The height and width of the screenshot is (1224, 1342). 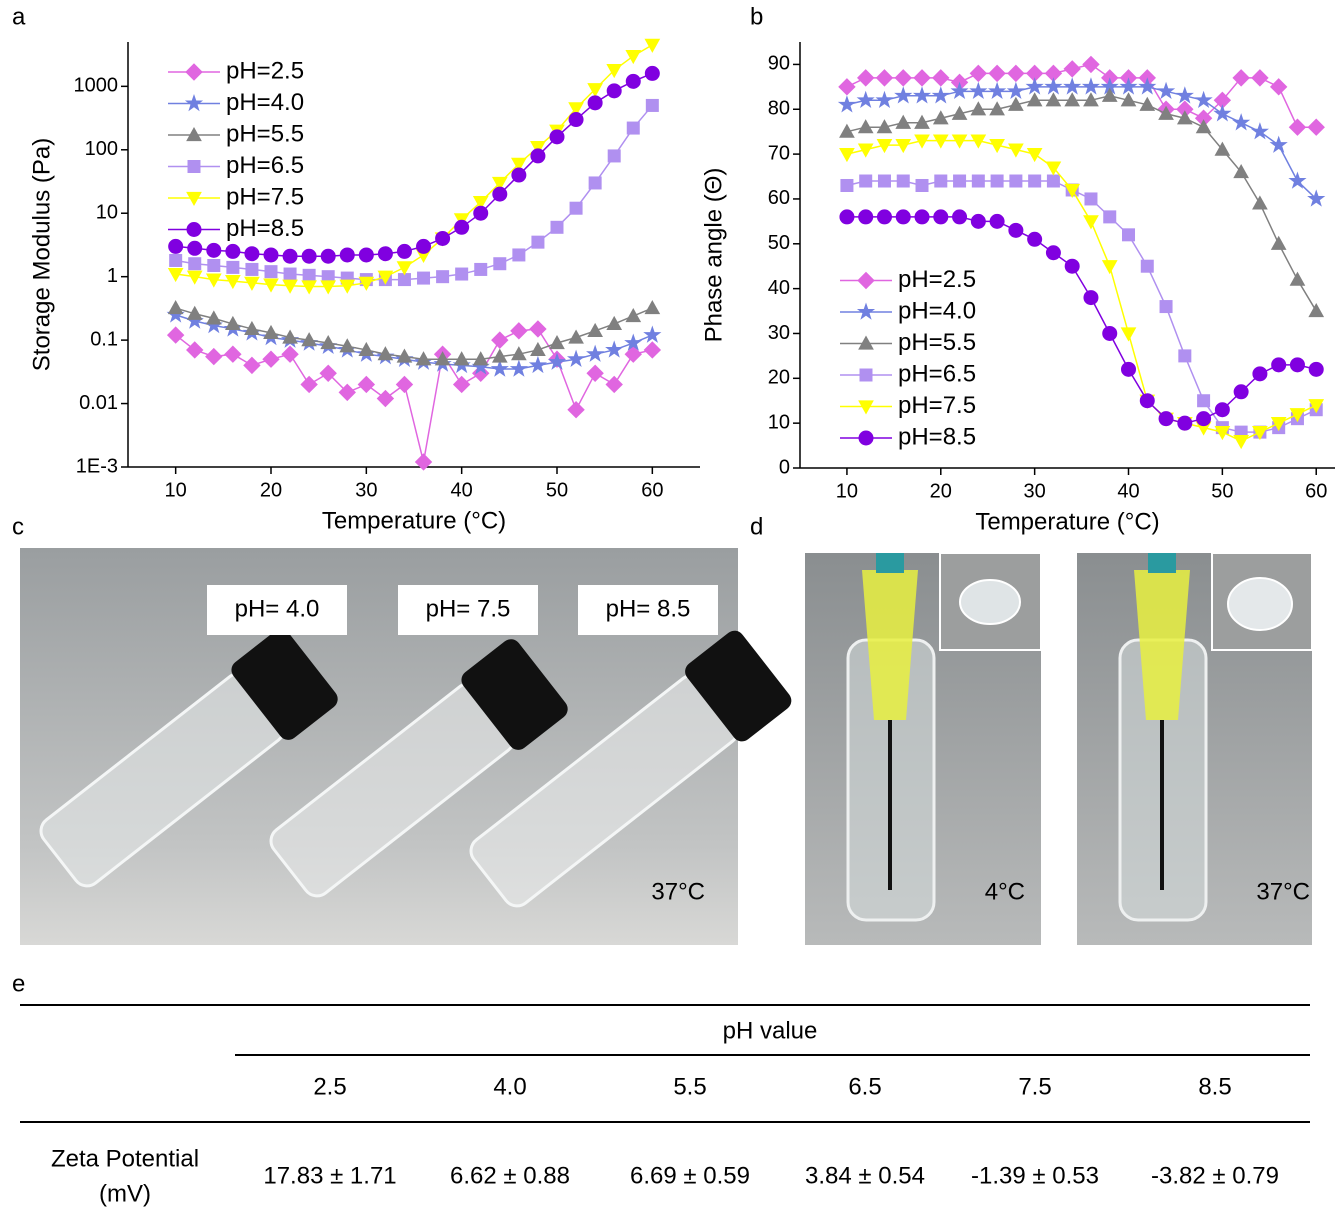 I want to click on y-tick-label: 1000, so click(x=96, y=86).